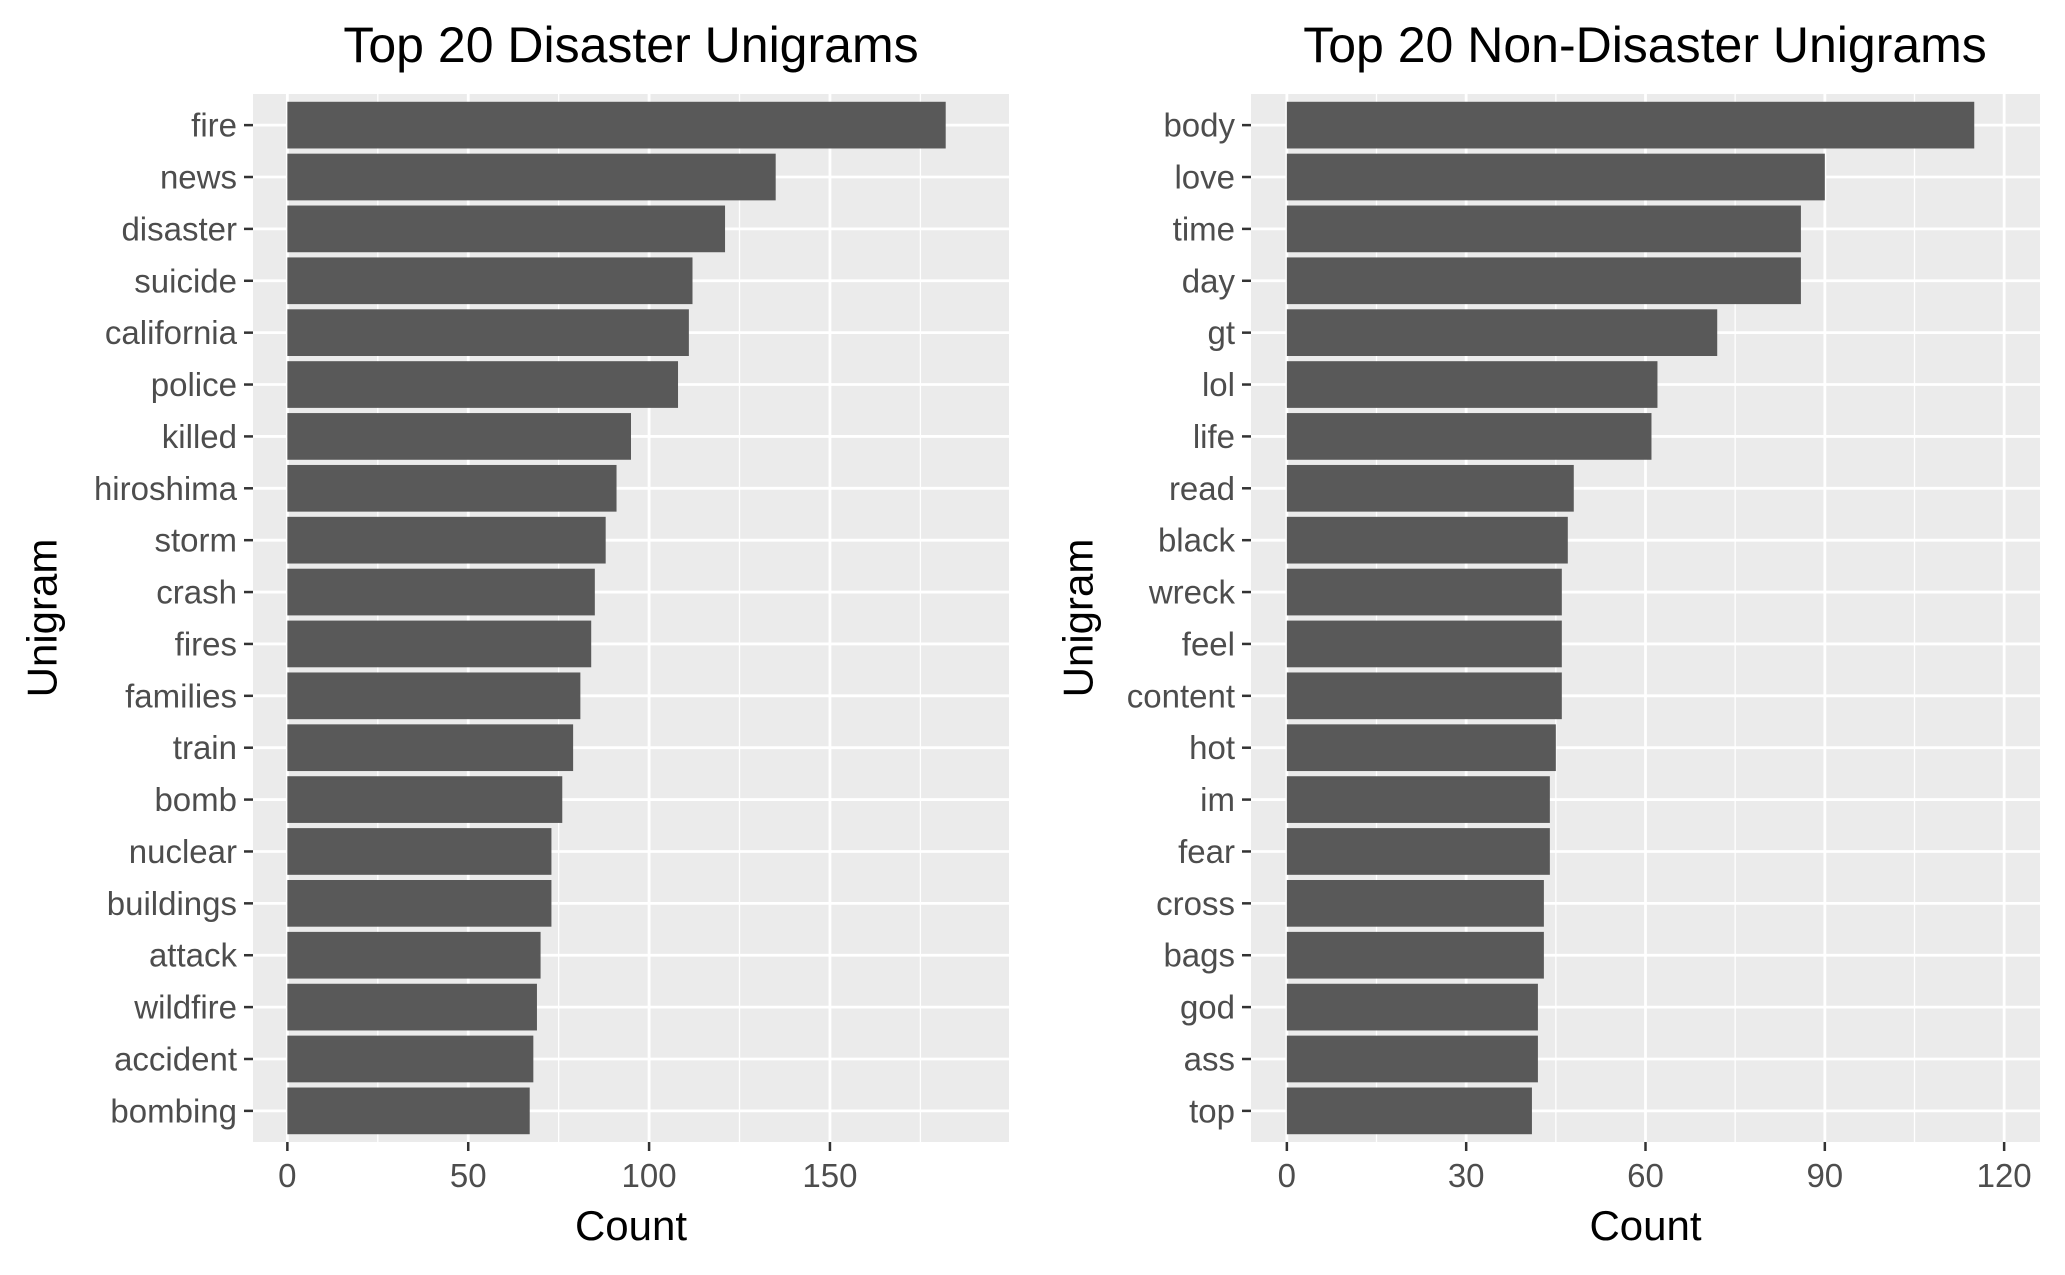 The height and width of the screenshot is (1275, 2065). What do you see at coordinates (214, 125) in the screenshot?
I see `y-tick-label: fire` at bounding box center [214, 125].